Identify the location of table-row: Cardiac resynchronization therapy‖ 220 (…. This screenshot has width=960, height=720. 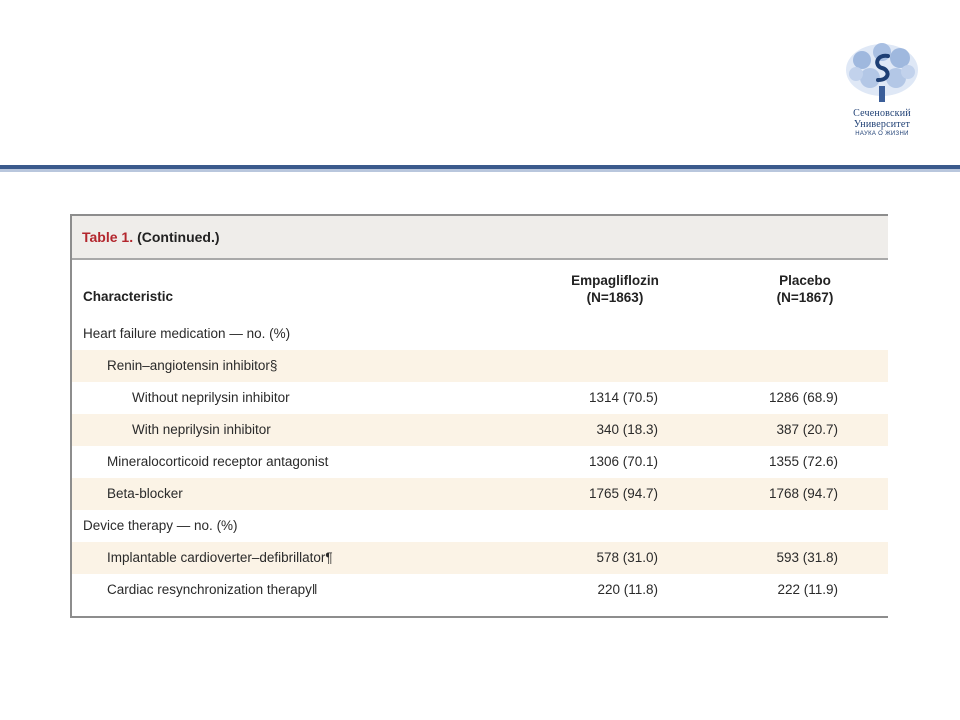
(480, 590).